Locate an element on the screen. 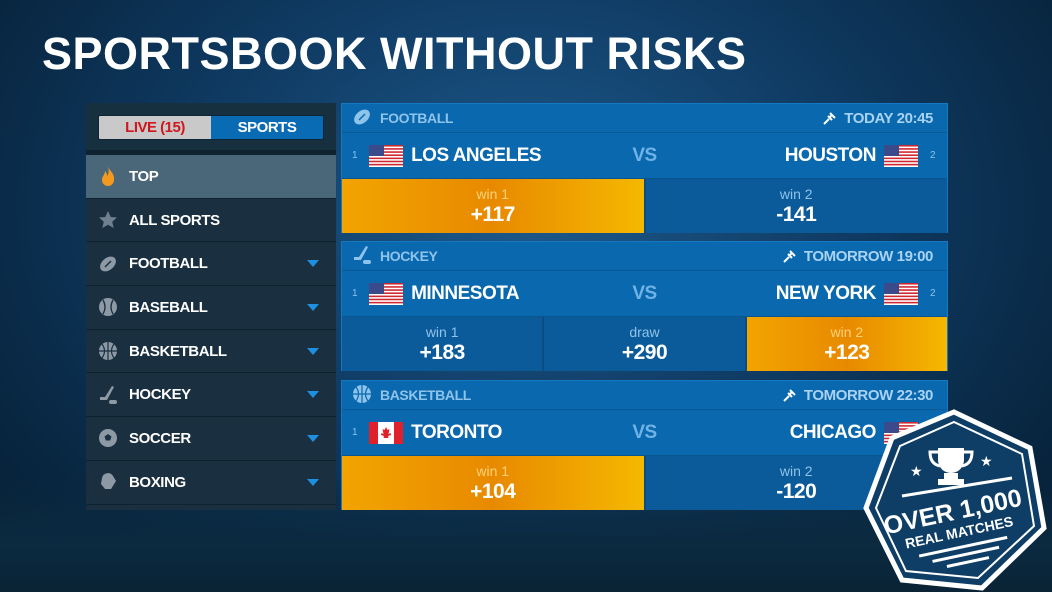 The width and height of the screenshot is (1052, 592). sidebar-item-label: FOOTBALL is located at coordinates (168, 264).